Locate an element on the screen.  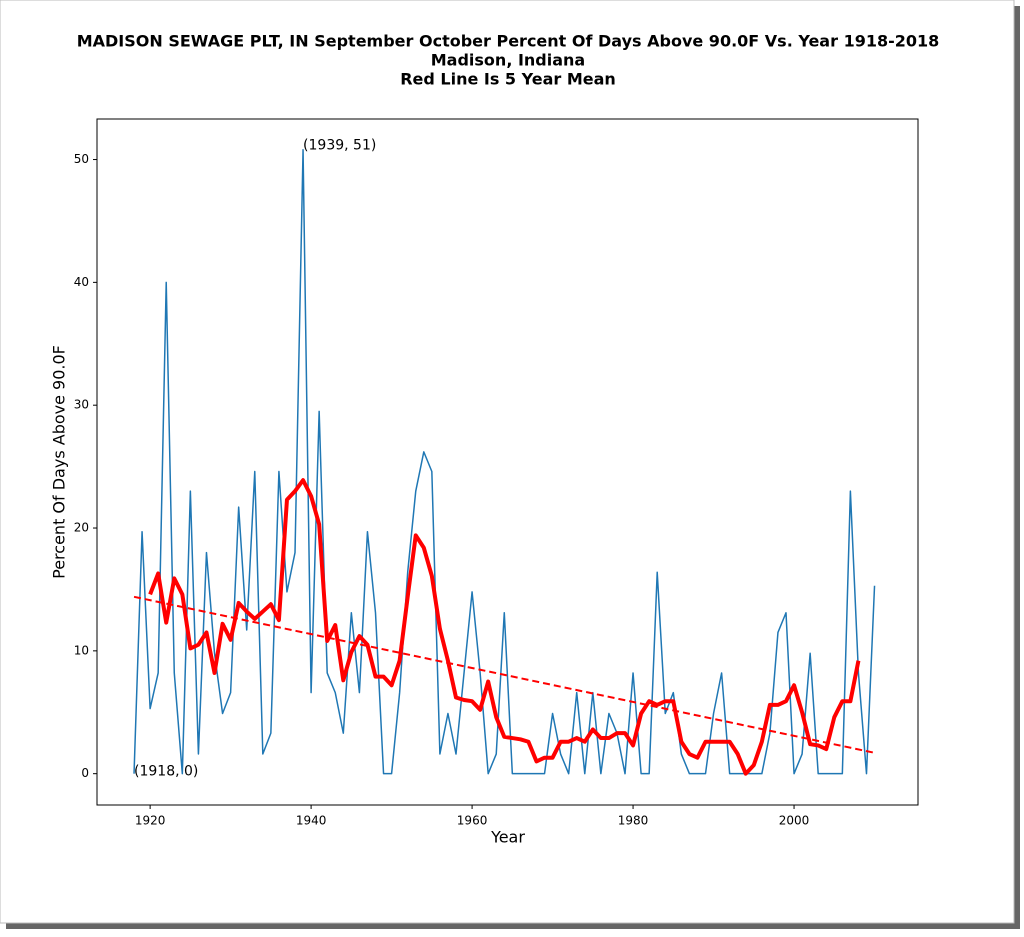
y-tick-label: 20 is located at coordinates (81, 528).